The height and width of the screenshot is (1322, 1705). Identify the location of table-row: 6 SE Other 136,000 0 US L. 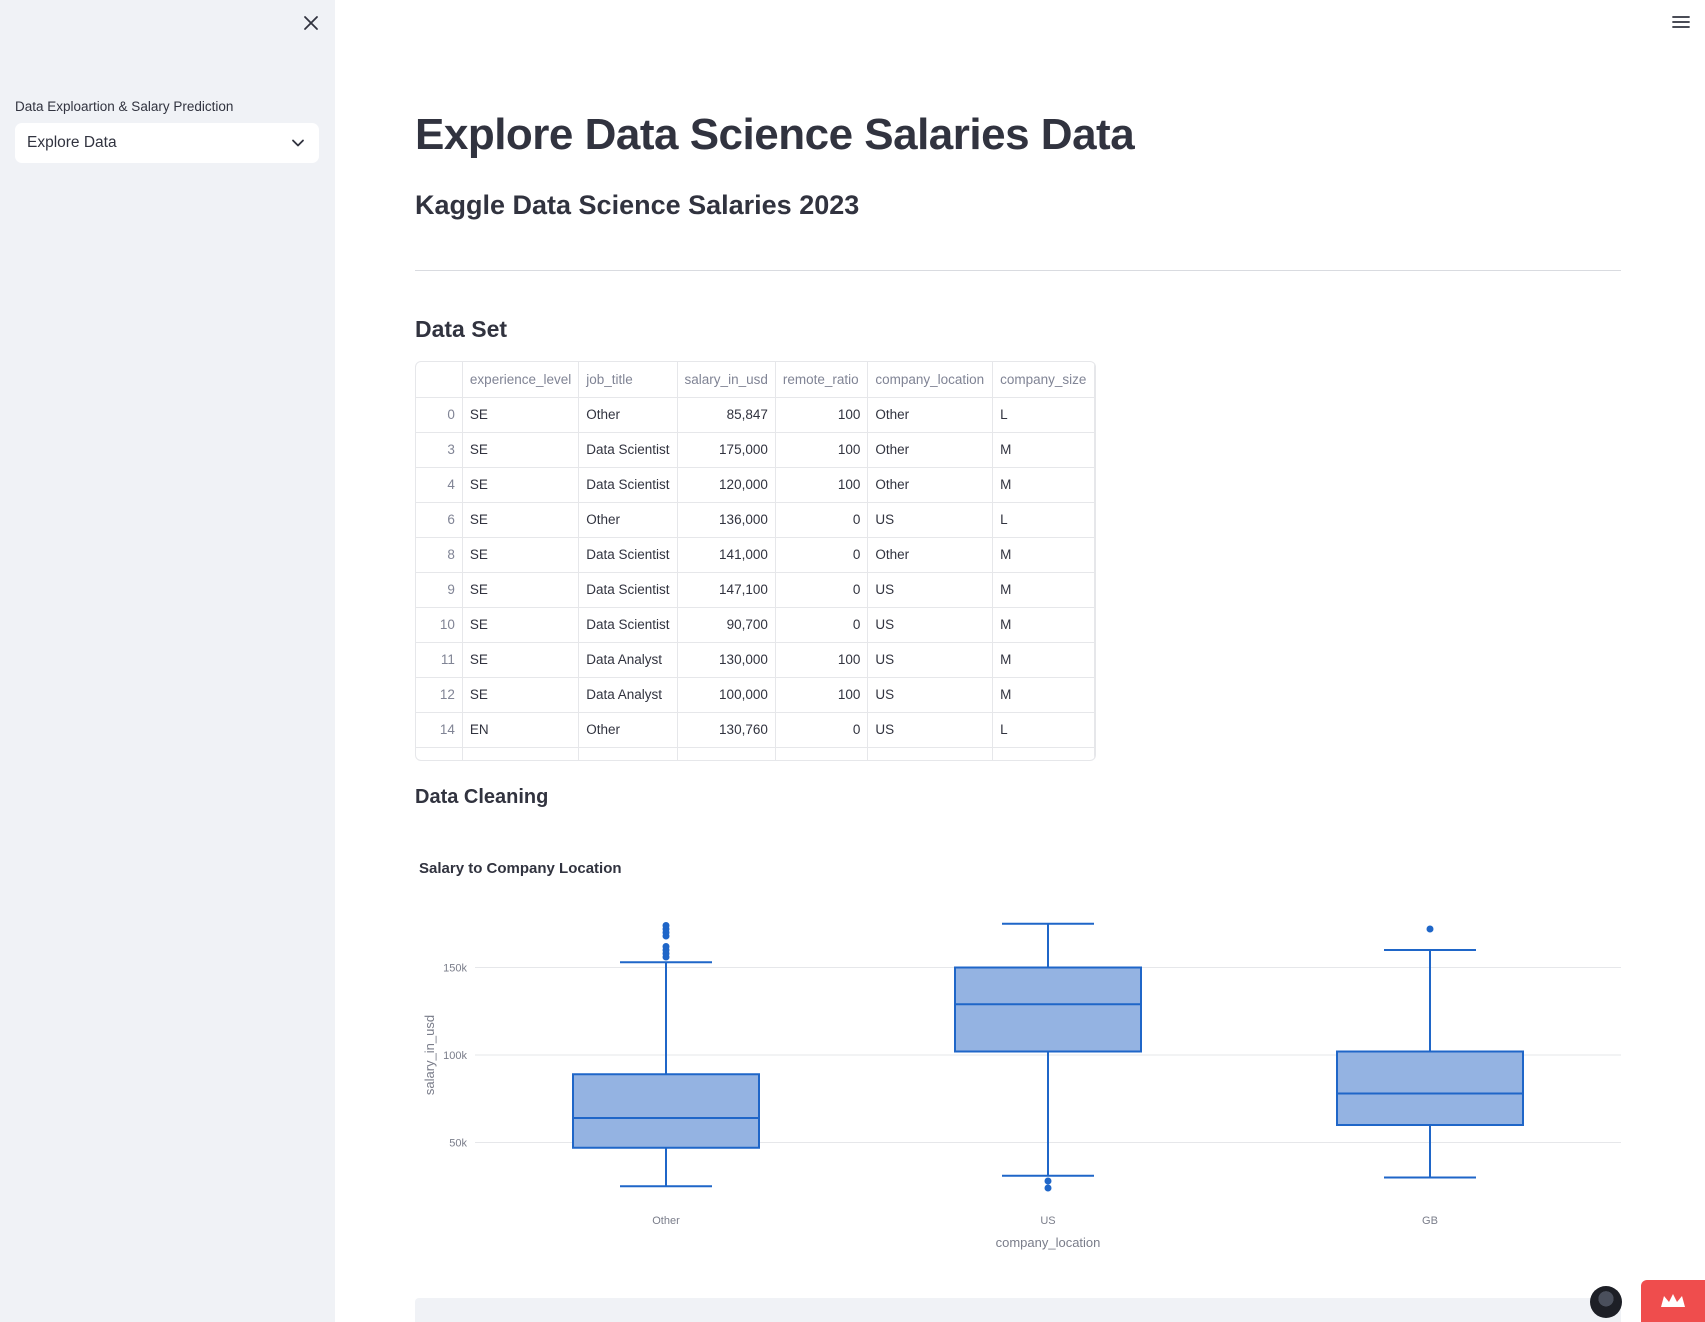
(755, 520).